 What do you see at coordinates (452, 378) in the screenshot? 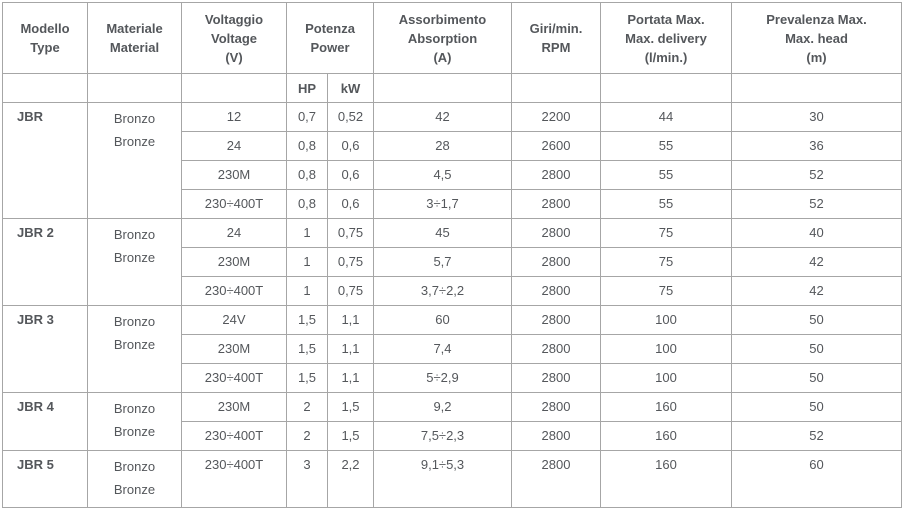
I see `table-row: 230÷400T 1,5 1,1 5÷2,9 2800 100 50` at bounding box center [452, 378].